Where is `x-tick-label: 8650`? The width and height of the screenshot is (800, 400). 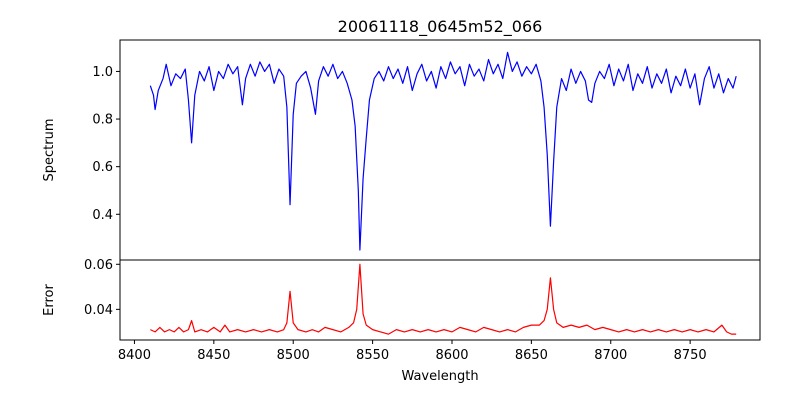
x-tick-label: 8650 is located at coordinates (531, 355).